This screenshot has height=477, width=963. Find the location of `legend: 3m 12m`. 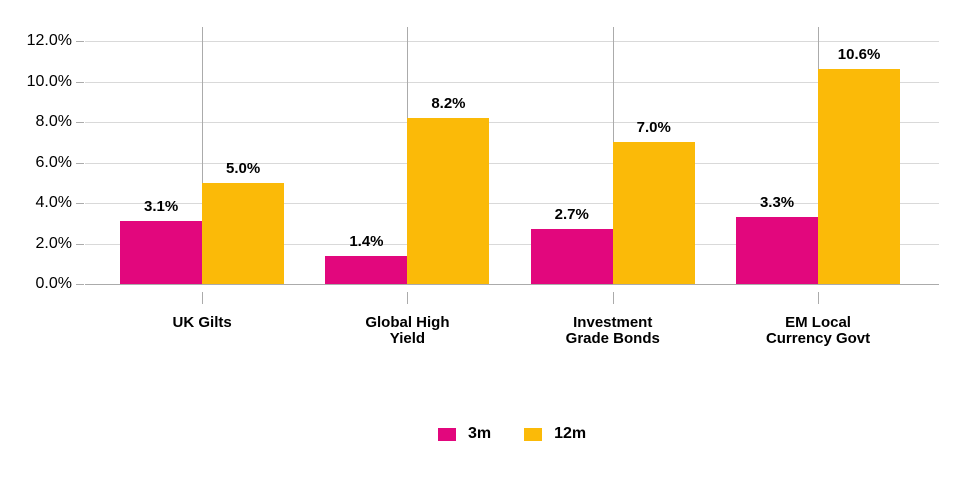

legend: 3m 12m is located at coordinates (512, 434).